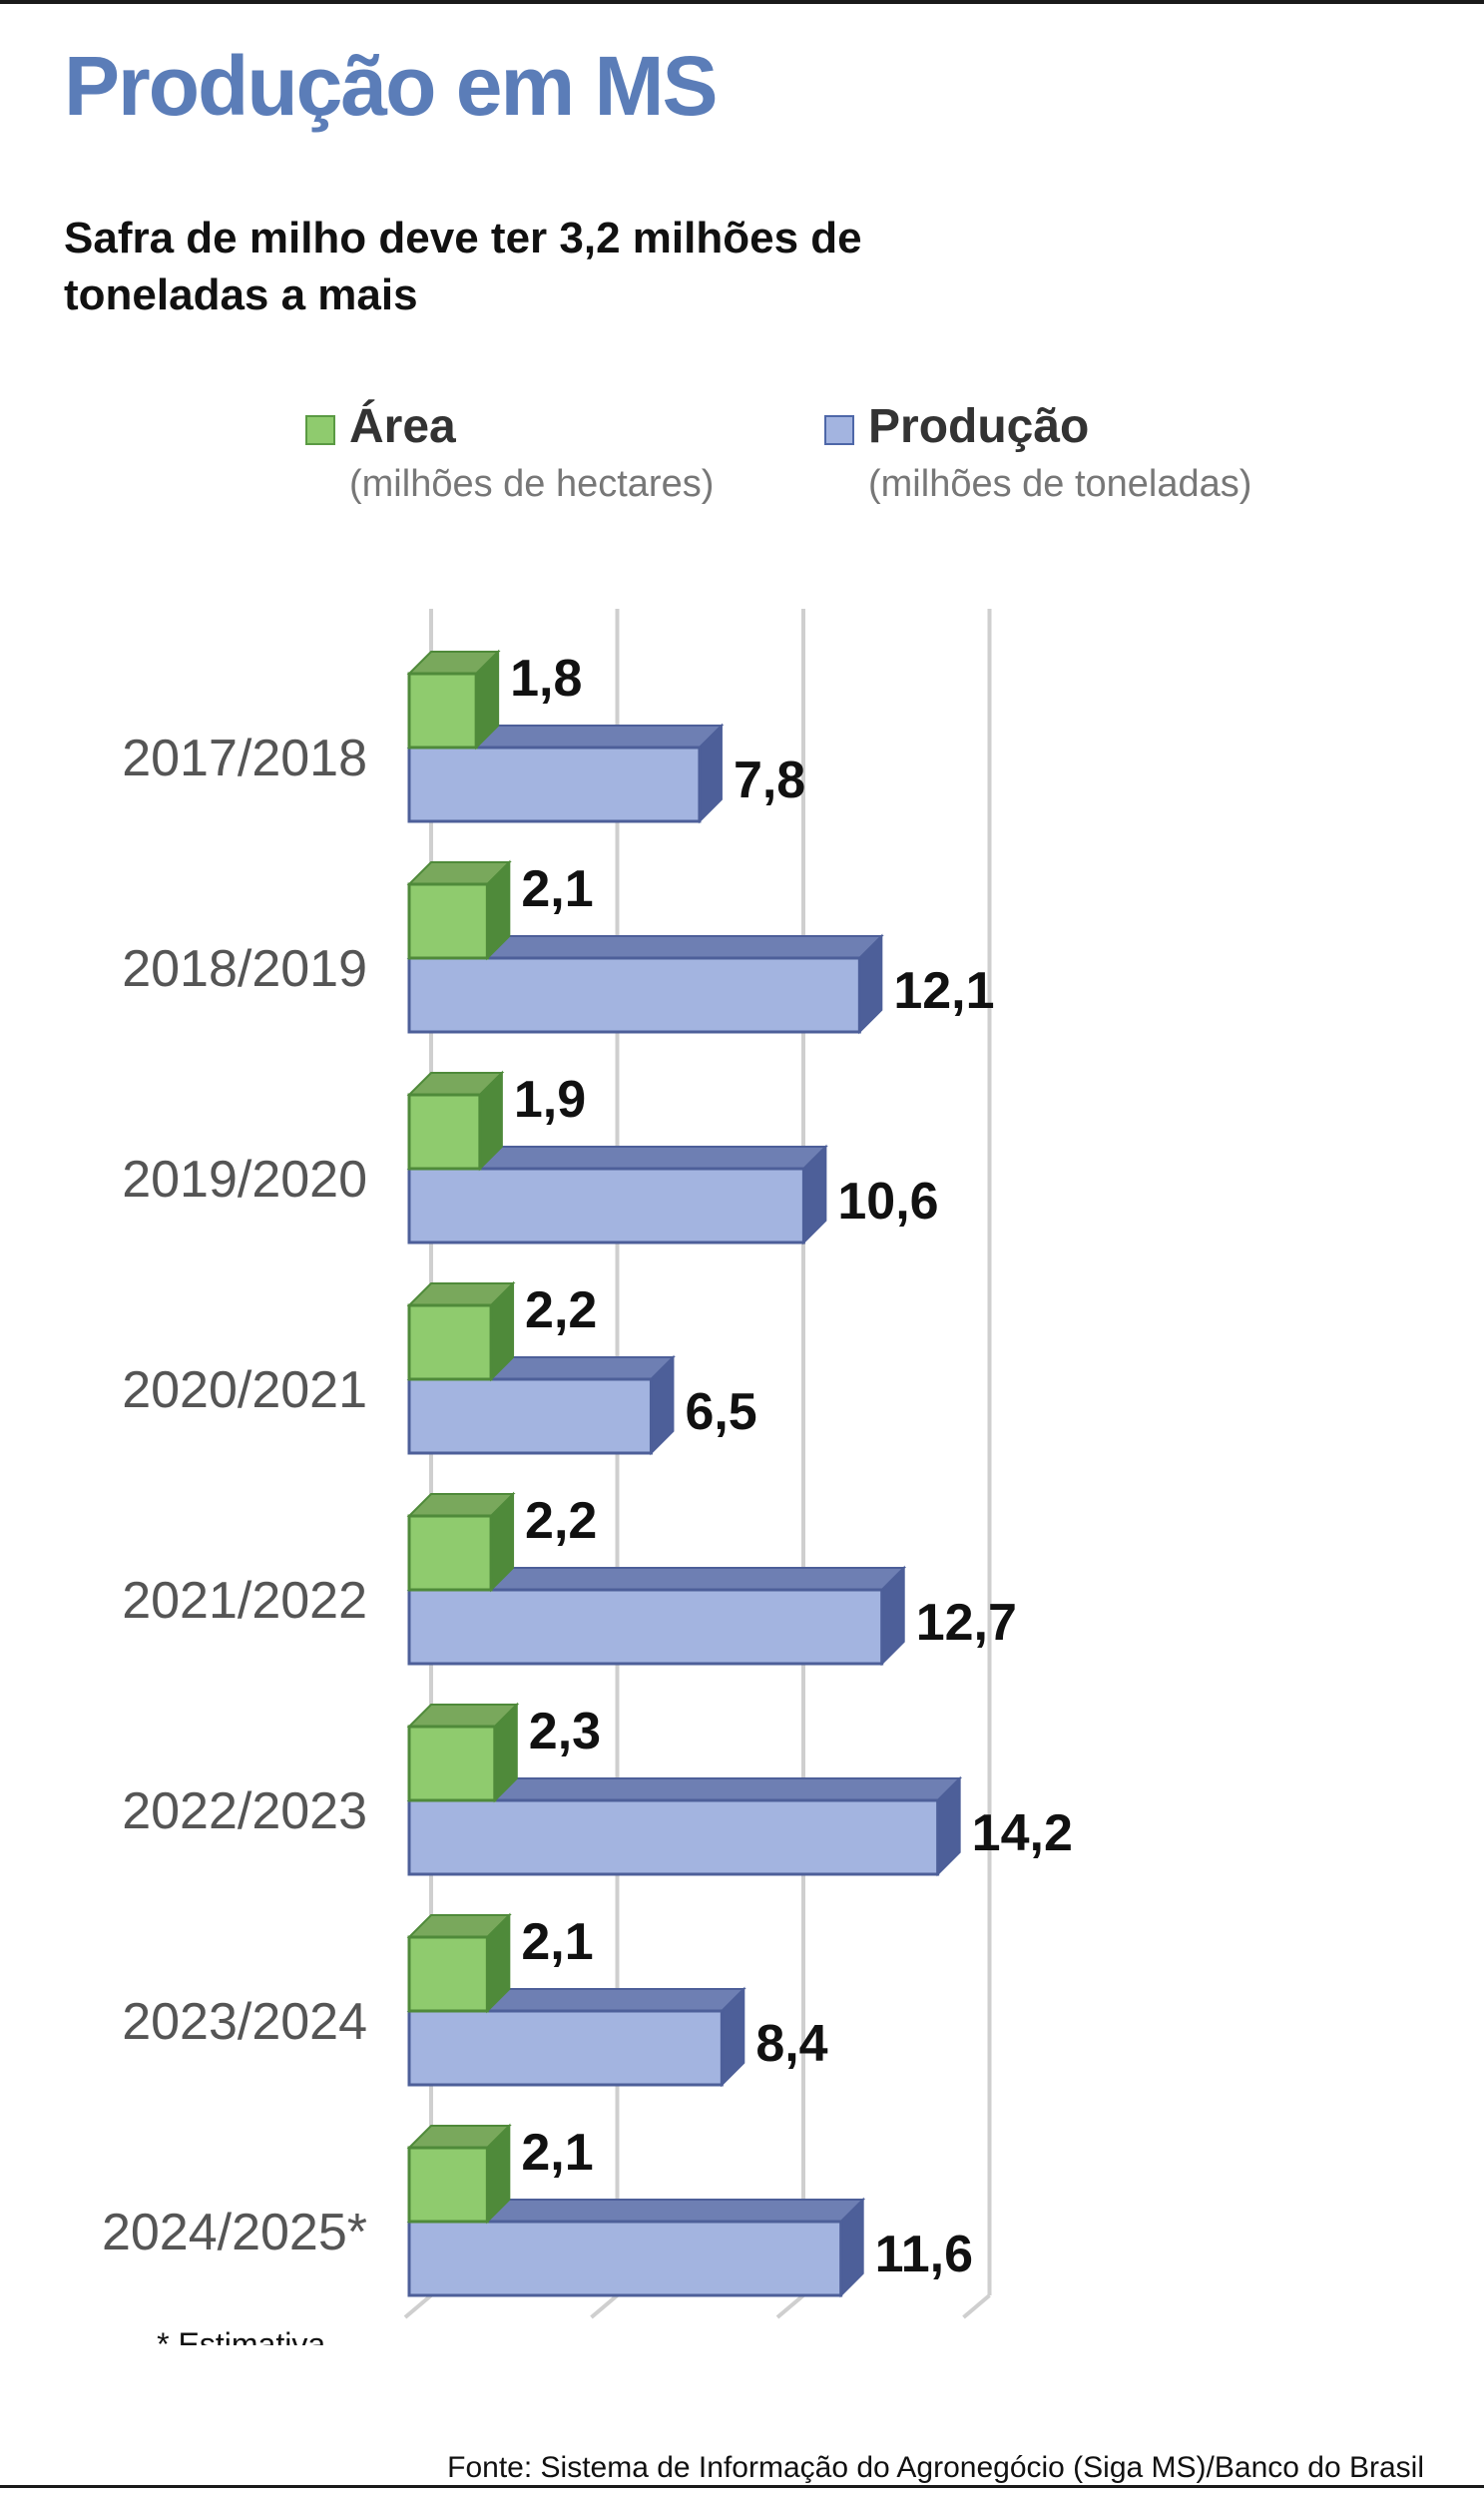 The width and height of the screenshot is (1484, 2495). Describe the element at coordinates (1022, 1833) in the screenshot. I see `production-value-label: 14,2` at that location.